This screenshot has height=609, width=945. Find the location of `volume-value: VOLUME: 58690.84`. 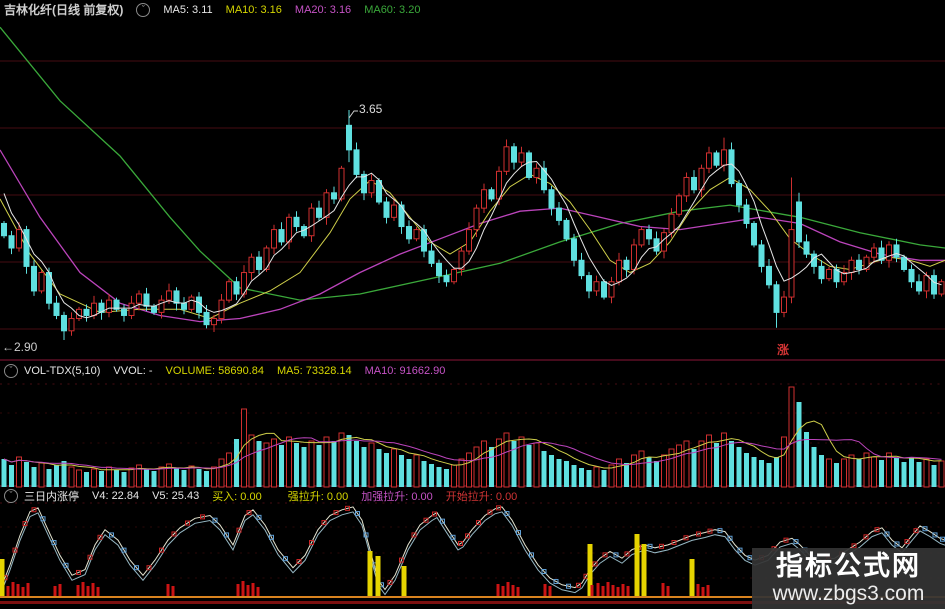

volume-value: VOLUME: 58690.84 is located at coordinates (214, 370).